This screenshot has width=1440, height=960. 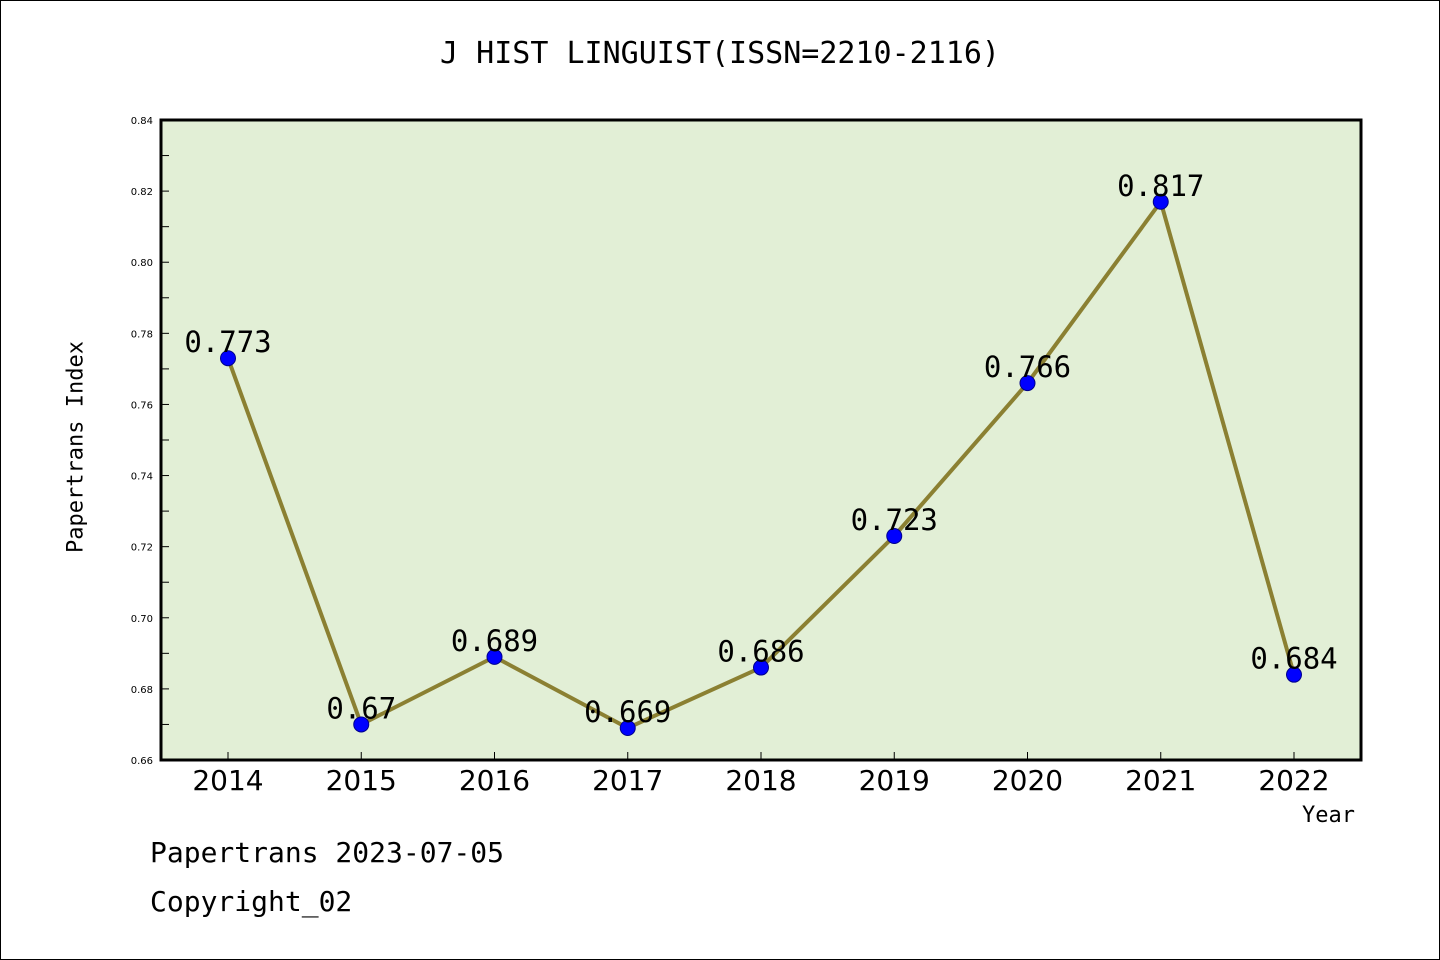 What do you see at coordinates (1027, 780) in the screenshot?
I see `x-tick-label: 2020` at bounding box center [1027, 780].